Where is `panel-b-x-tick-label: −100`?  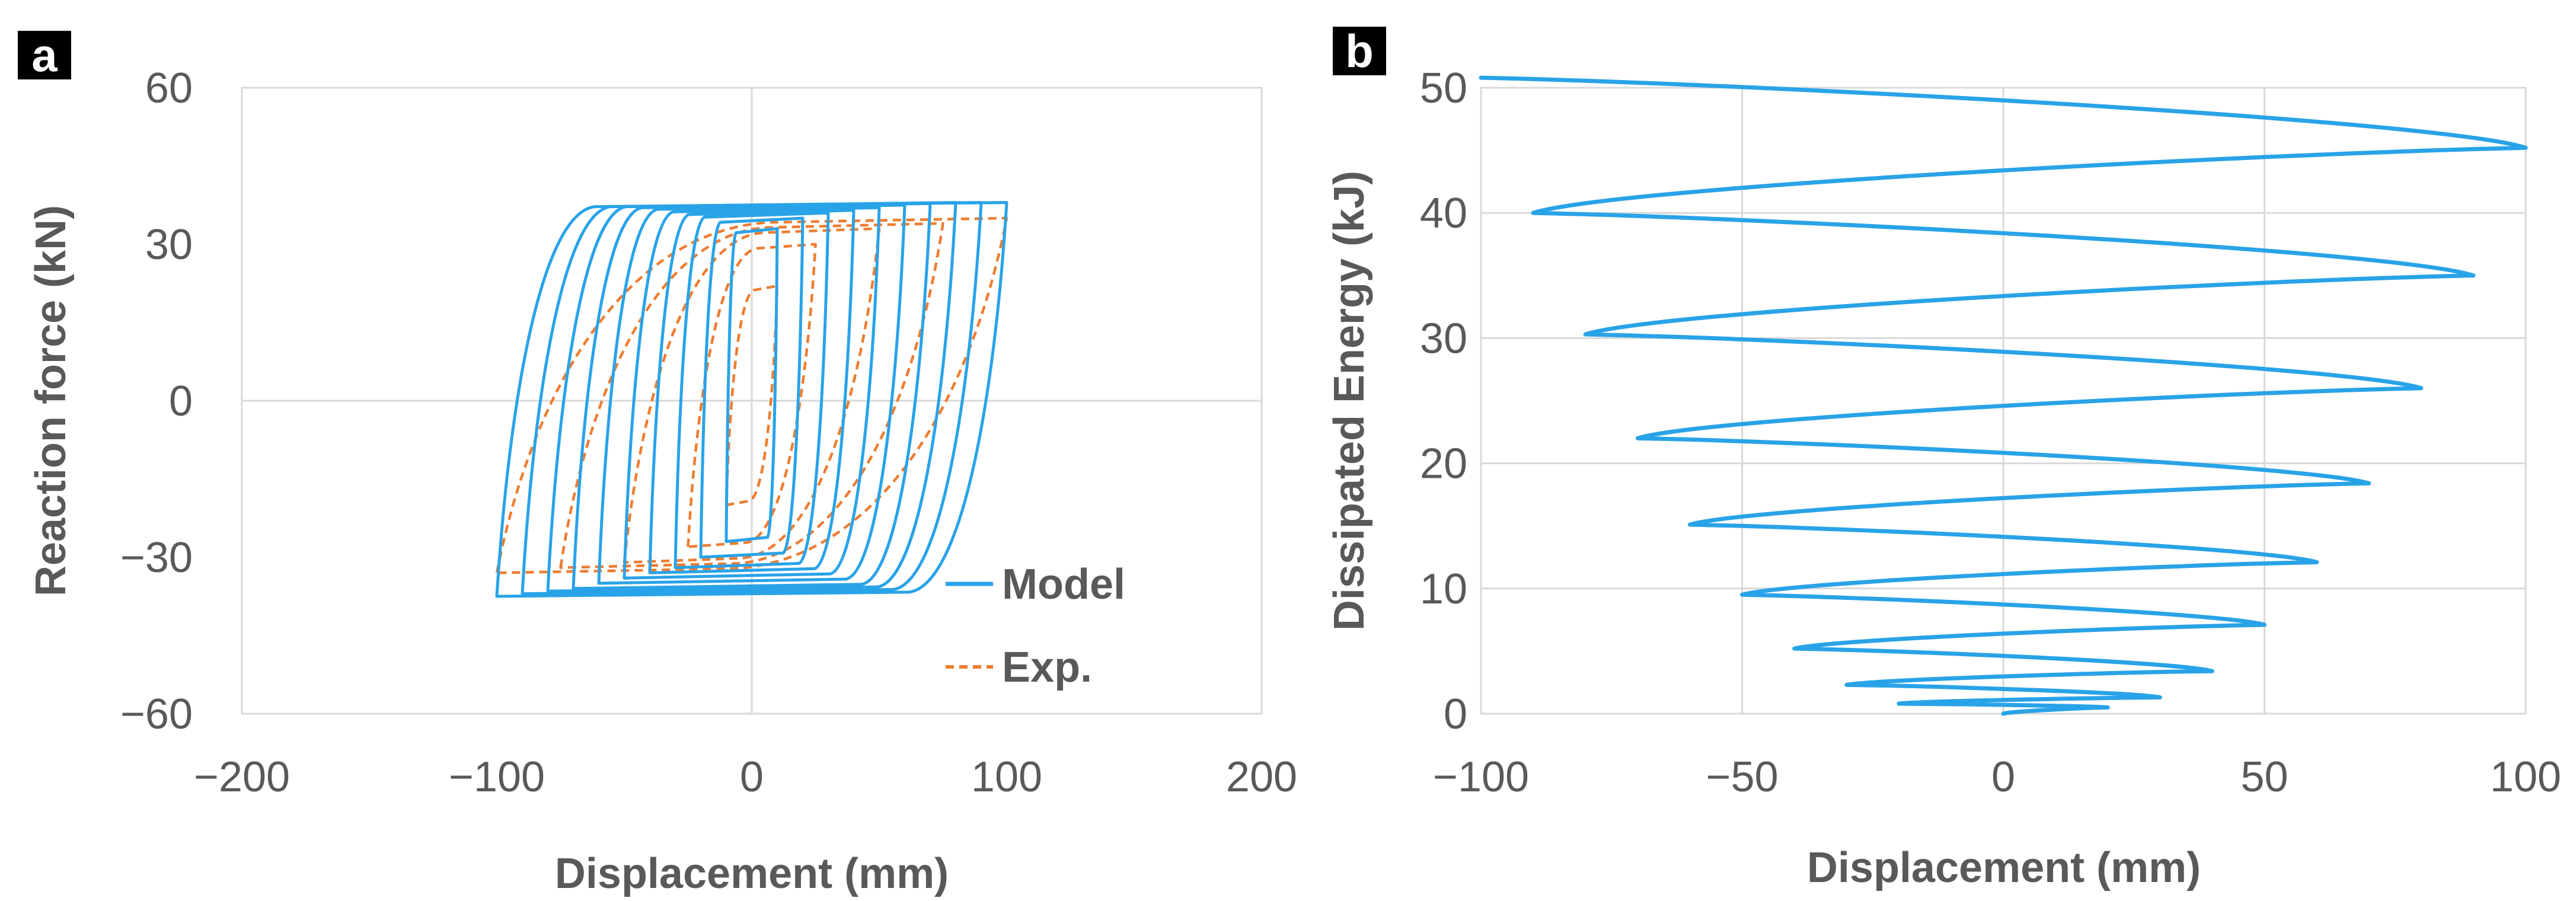 panel-b-x-tick-label: −100 is located at coordinates (1481, 777).